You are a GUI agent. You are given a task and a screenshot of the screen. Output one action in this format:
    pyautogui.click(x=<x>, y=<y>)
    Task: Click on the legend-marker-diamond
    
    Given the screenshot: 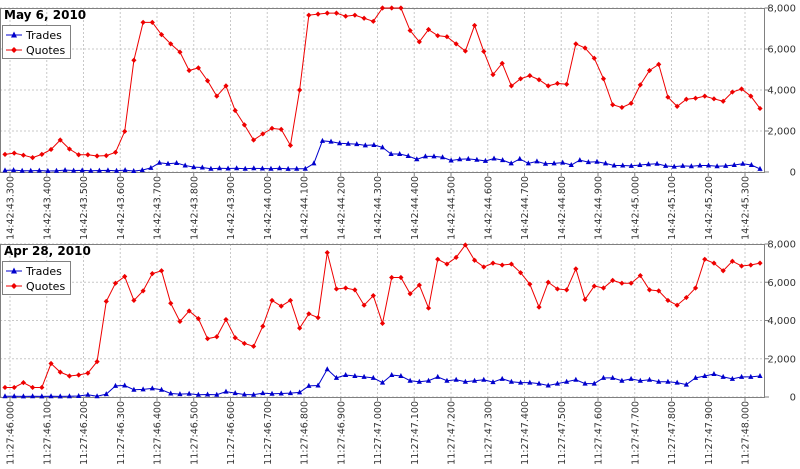 What is the action you would take?
    pyautogui.click(x=14, y=286)
    